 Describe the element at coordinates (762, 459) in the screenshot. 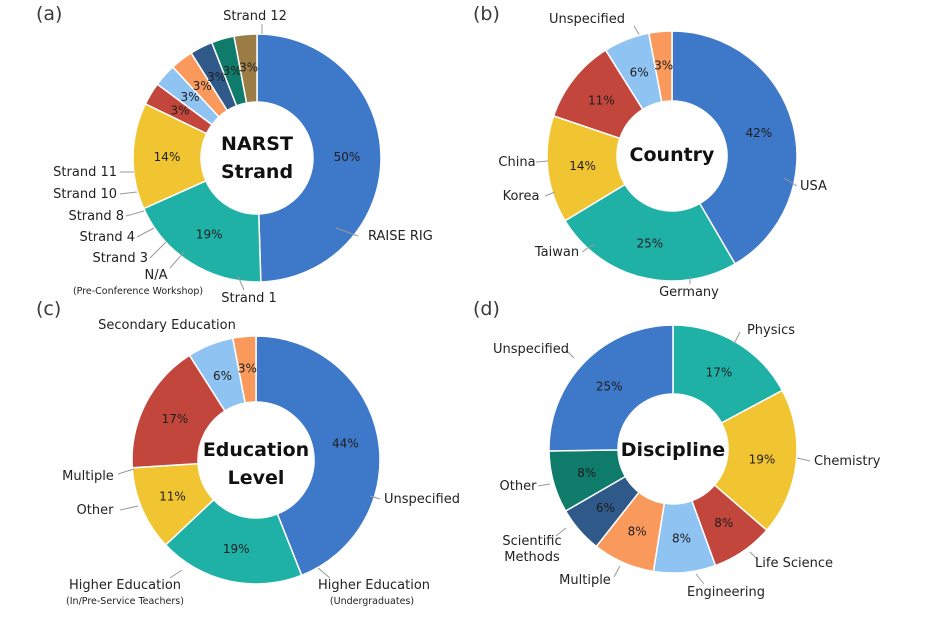

I see `pct-label-chemistry: 19%` at that location.